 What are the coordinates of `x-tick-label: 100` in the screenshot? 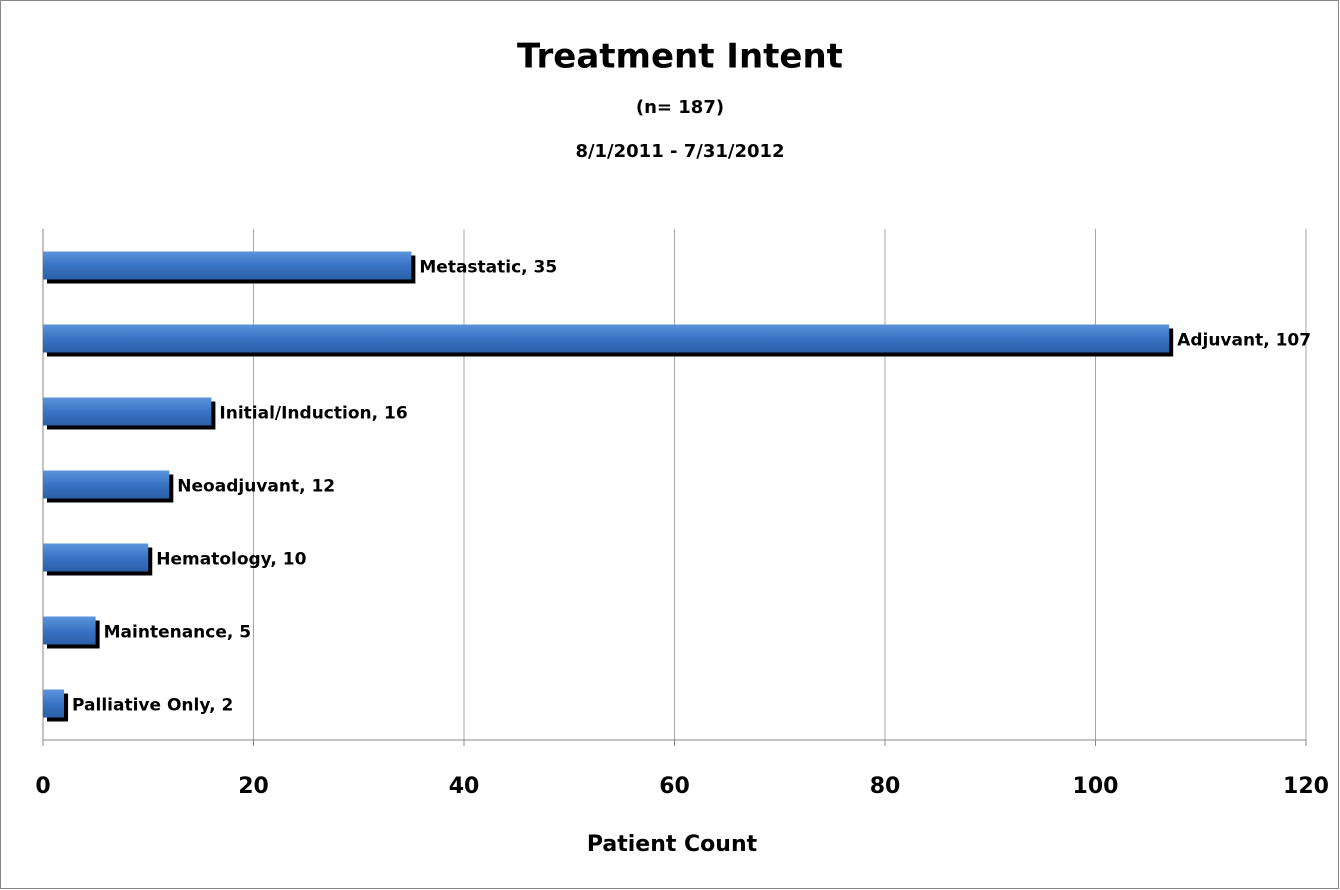 It's located at (1096, 786).